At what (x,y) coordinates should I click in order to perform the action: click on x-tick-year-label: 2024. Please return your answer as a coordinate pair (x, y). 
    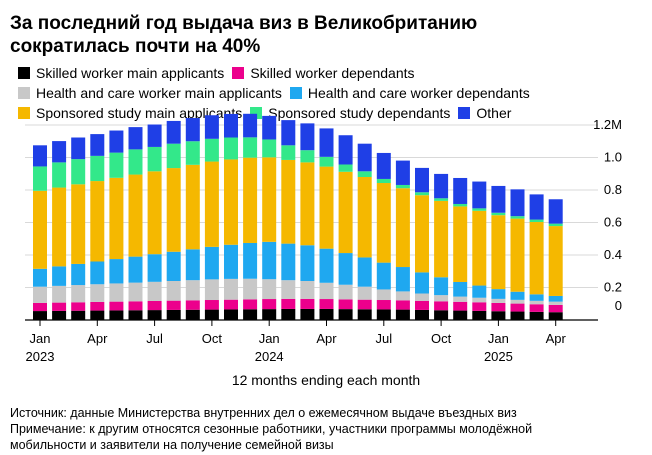
    Looking at the image, I should click on (269, 356).